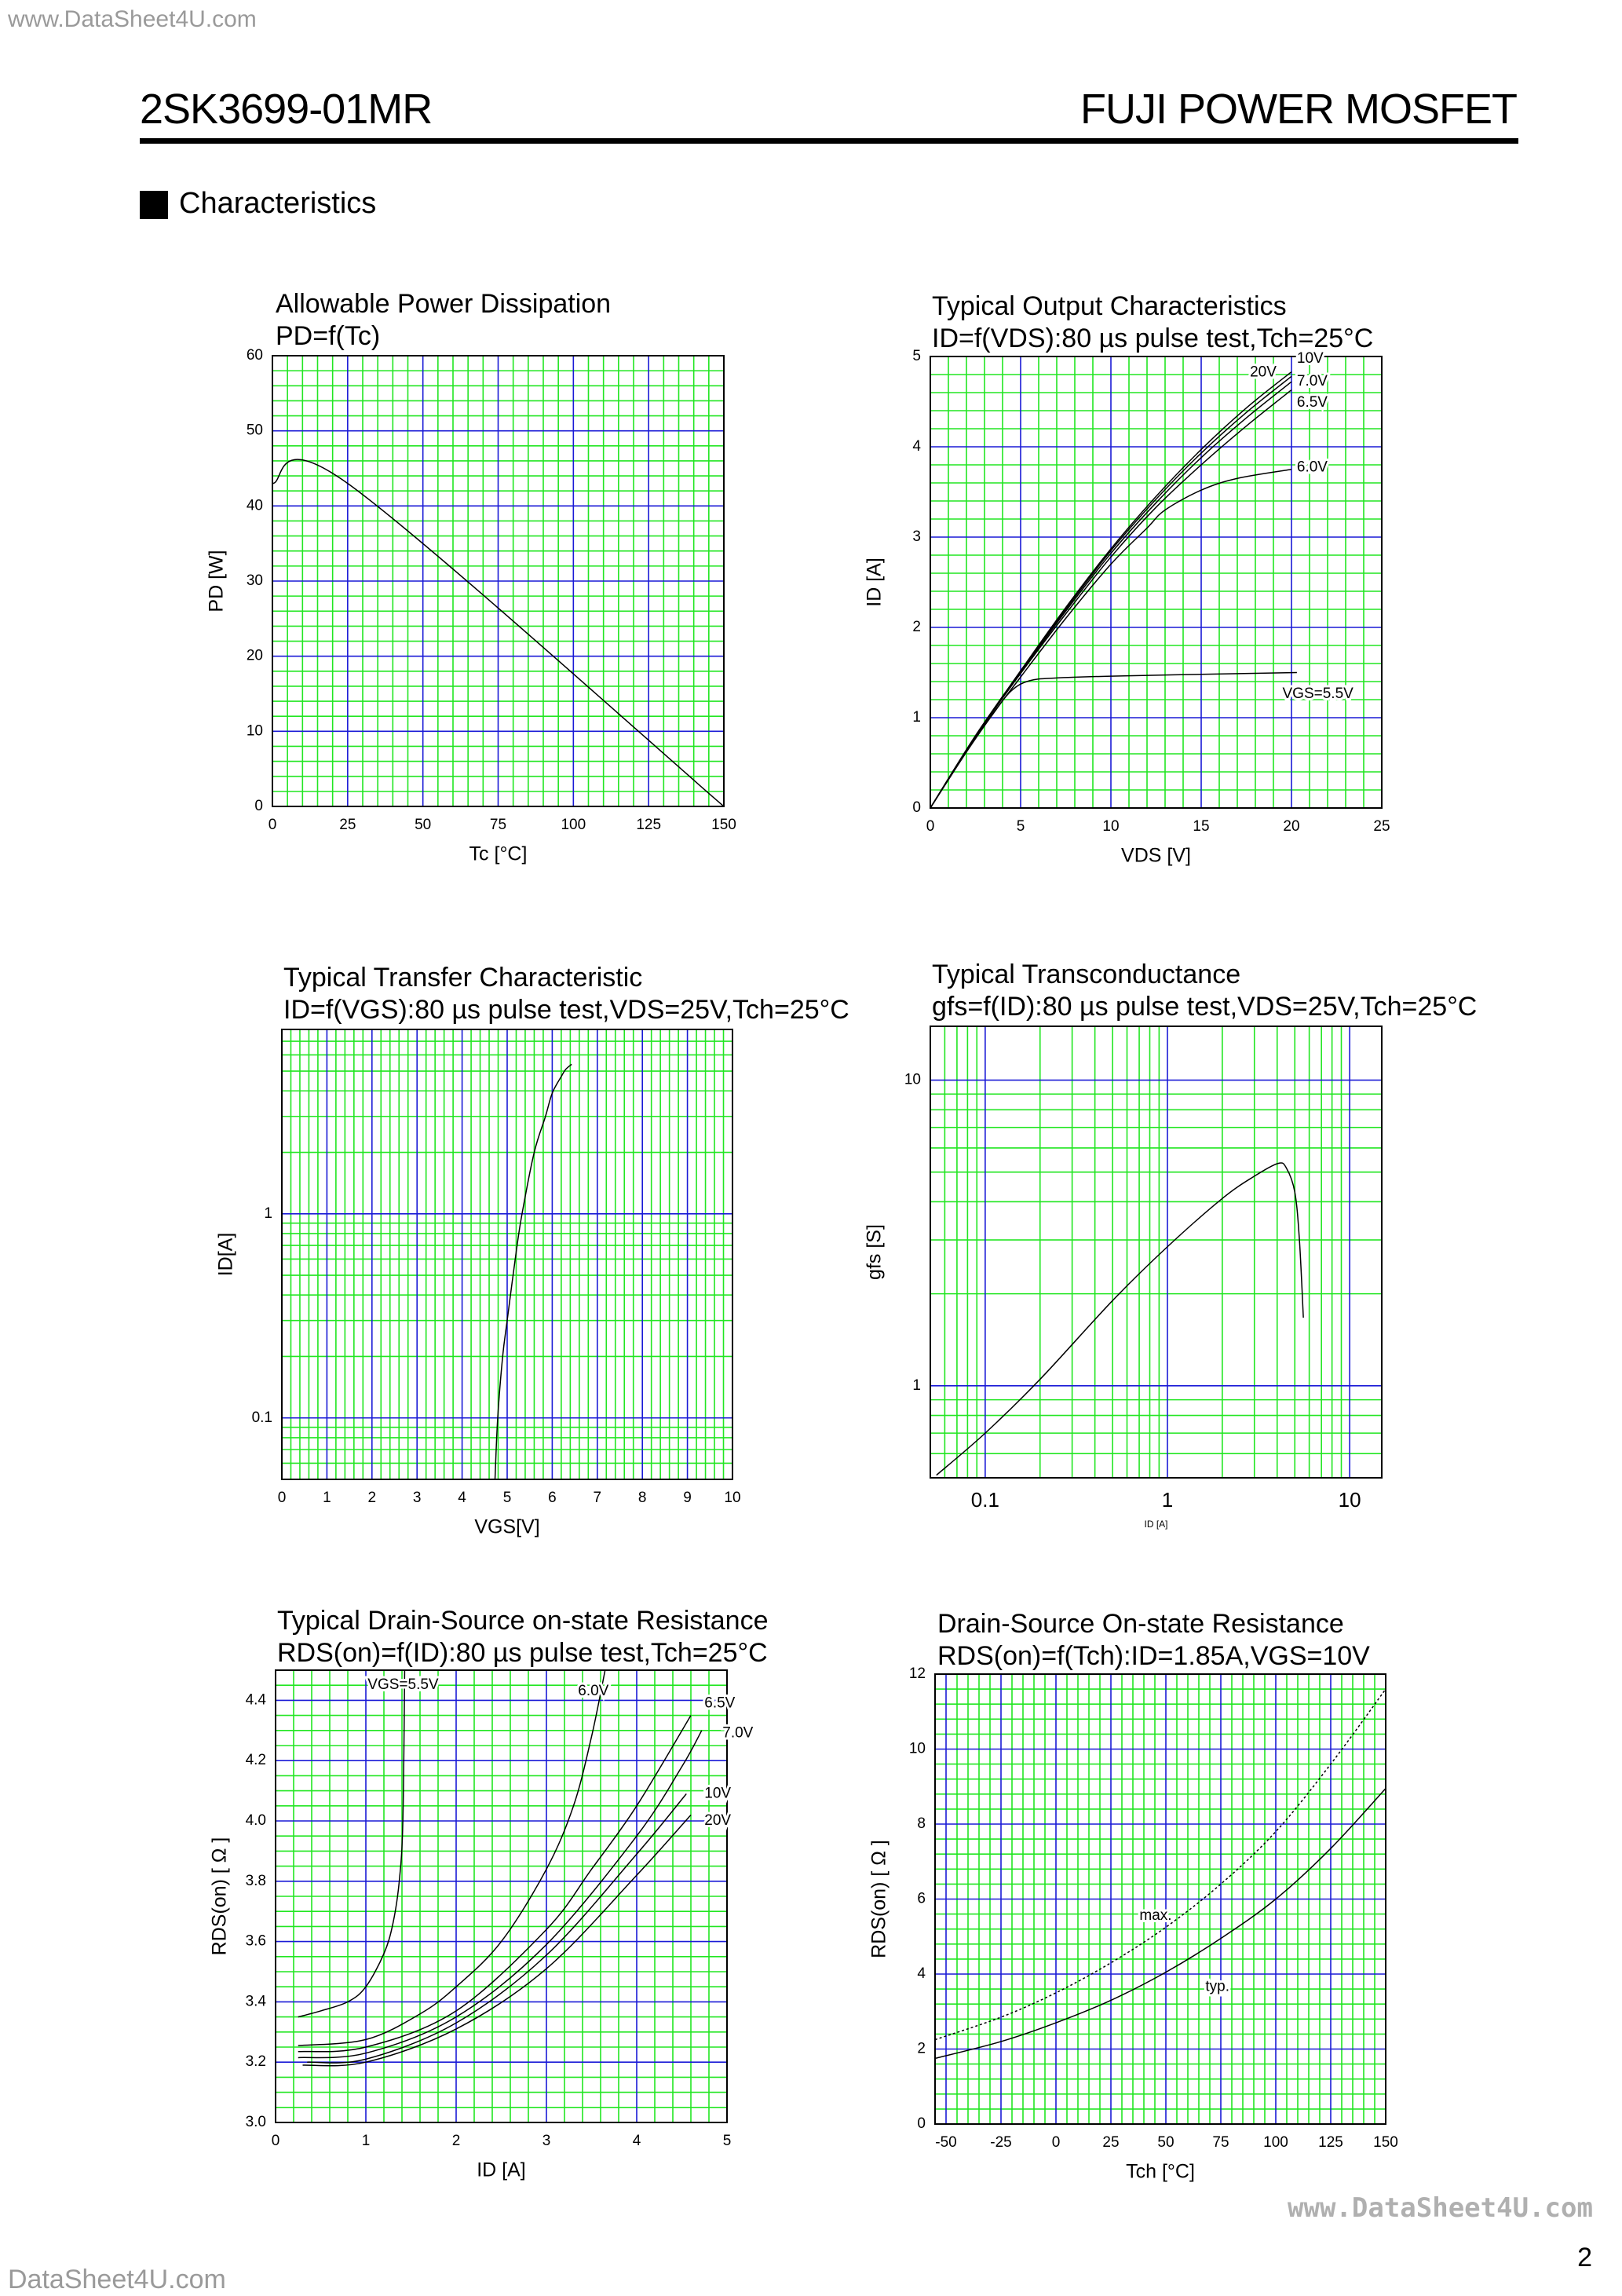 This screenshot has width=1622, height=2296. Describe the element at coordinates (444, 304) in the screenshot. I see `chart-title: Allowable Power Dissipation` at that location.